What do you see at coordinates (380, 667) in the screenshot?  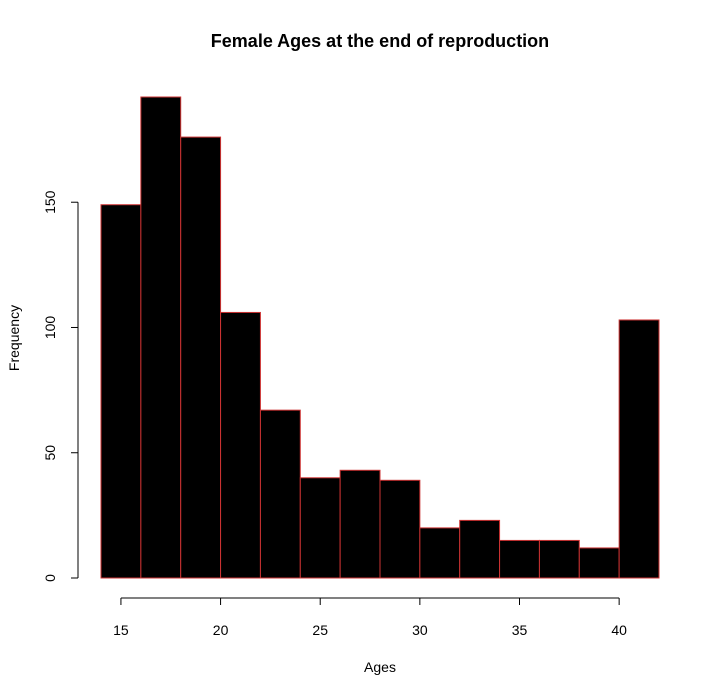 I see `x-axis-label: Ages` at bounding box center [380, 667].